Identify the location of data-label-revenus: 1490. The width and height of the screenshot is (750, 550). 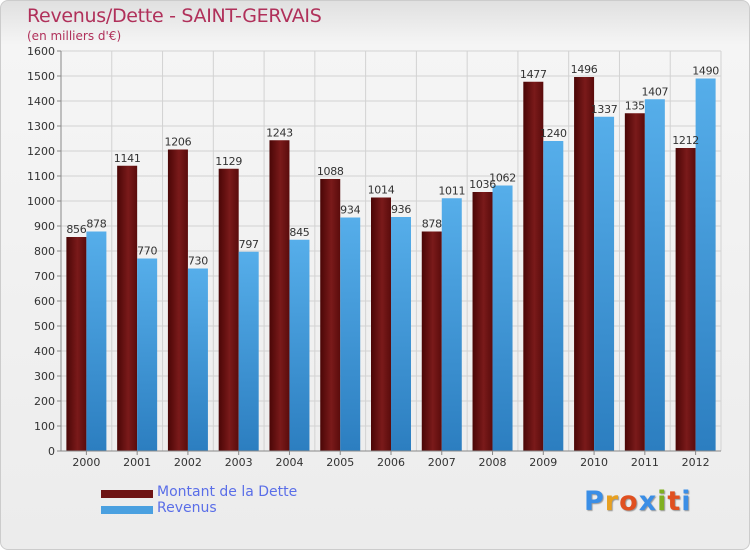
(705, 71).